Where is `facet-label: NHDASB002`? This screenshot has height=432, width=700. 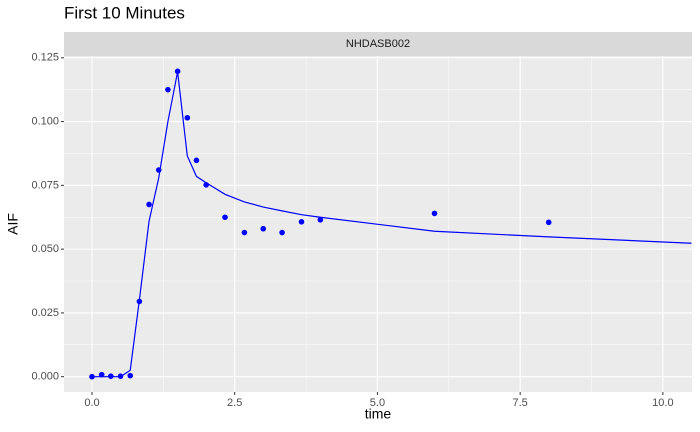
facet-label: NHDASB002 is located at coordinates (378, 44).